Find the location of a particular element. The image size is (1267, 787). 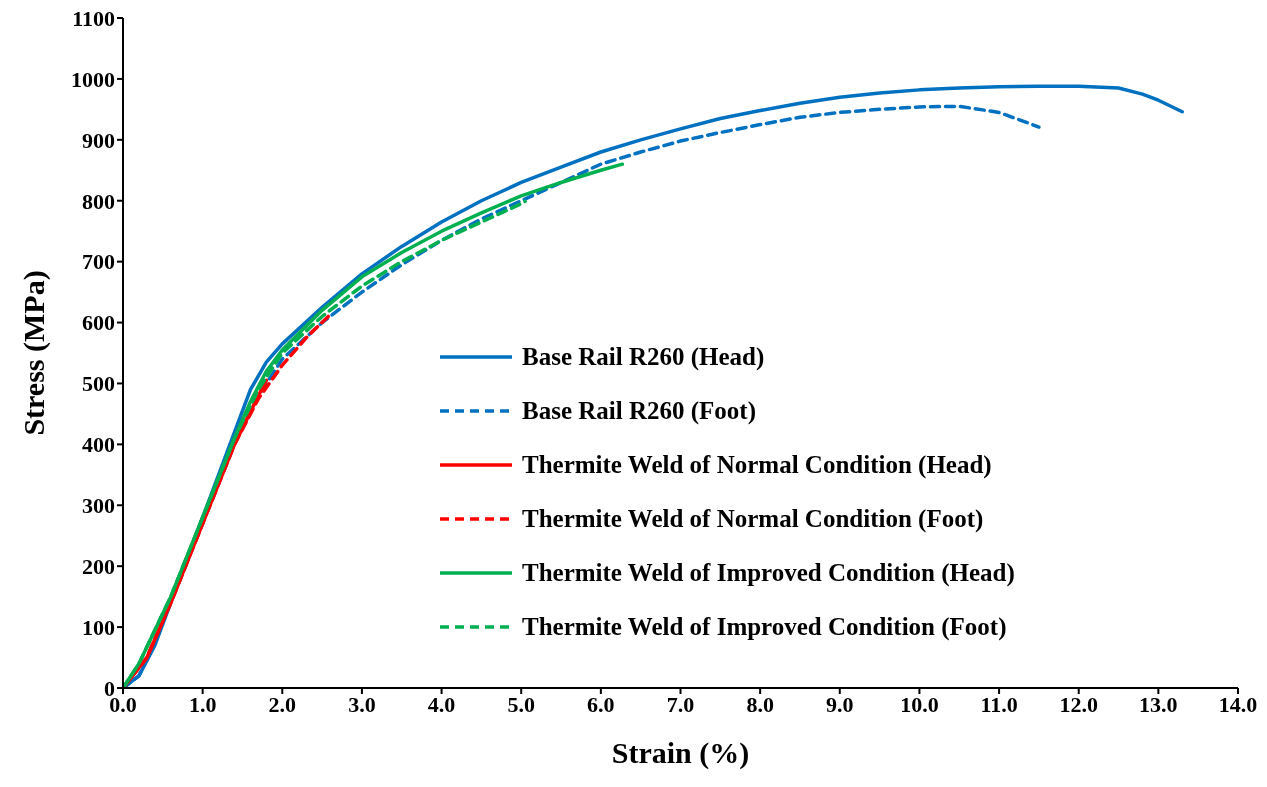

y-tick-label: 300 is located at coordinates (98, 506).